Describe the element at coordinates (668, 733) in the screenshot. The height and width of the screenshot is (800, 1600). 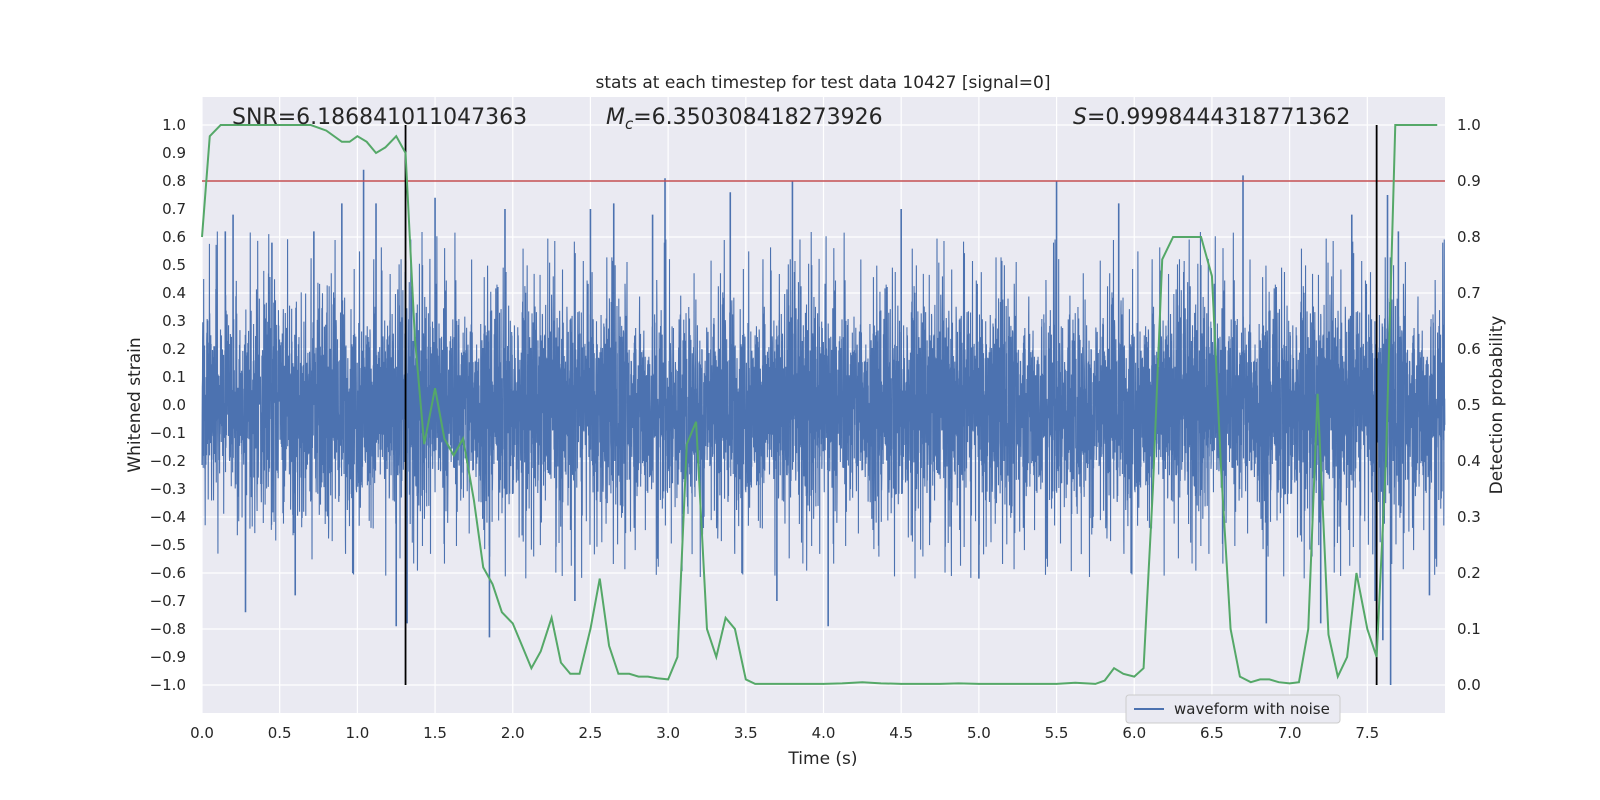
I see `x-tick-label: 3.0` at that location.